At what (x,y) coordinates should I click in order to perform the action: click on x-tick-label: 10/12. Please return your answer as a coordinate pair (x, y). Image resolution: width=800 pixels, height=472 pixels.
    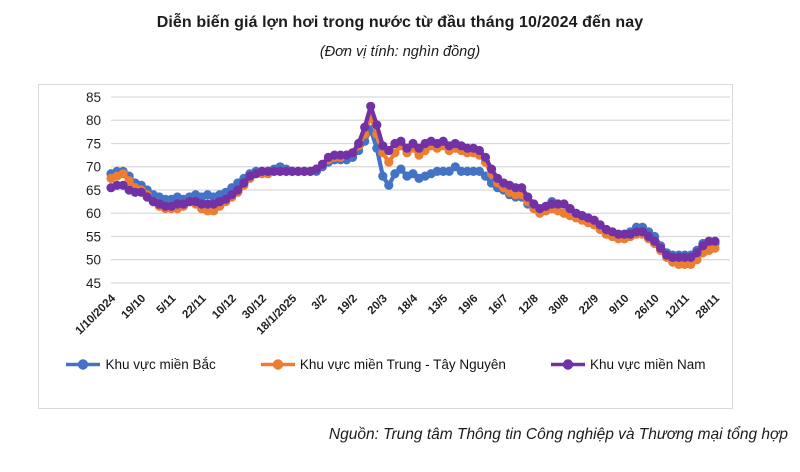
    Looking at the image, I should click on (224, 307).